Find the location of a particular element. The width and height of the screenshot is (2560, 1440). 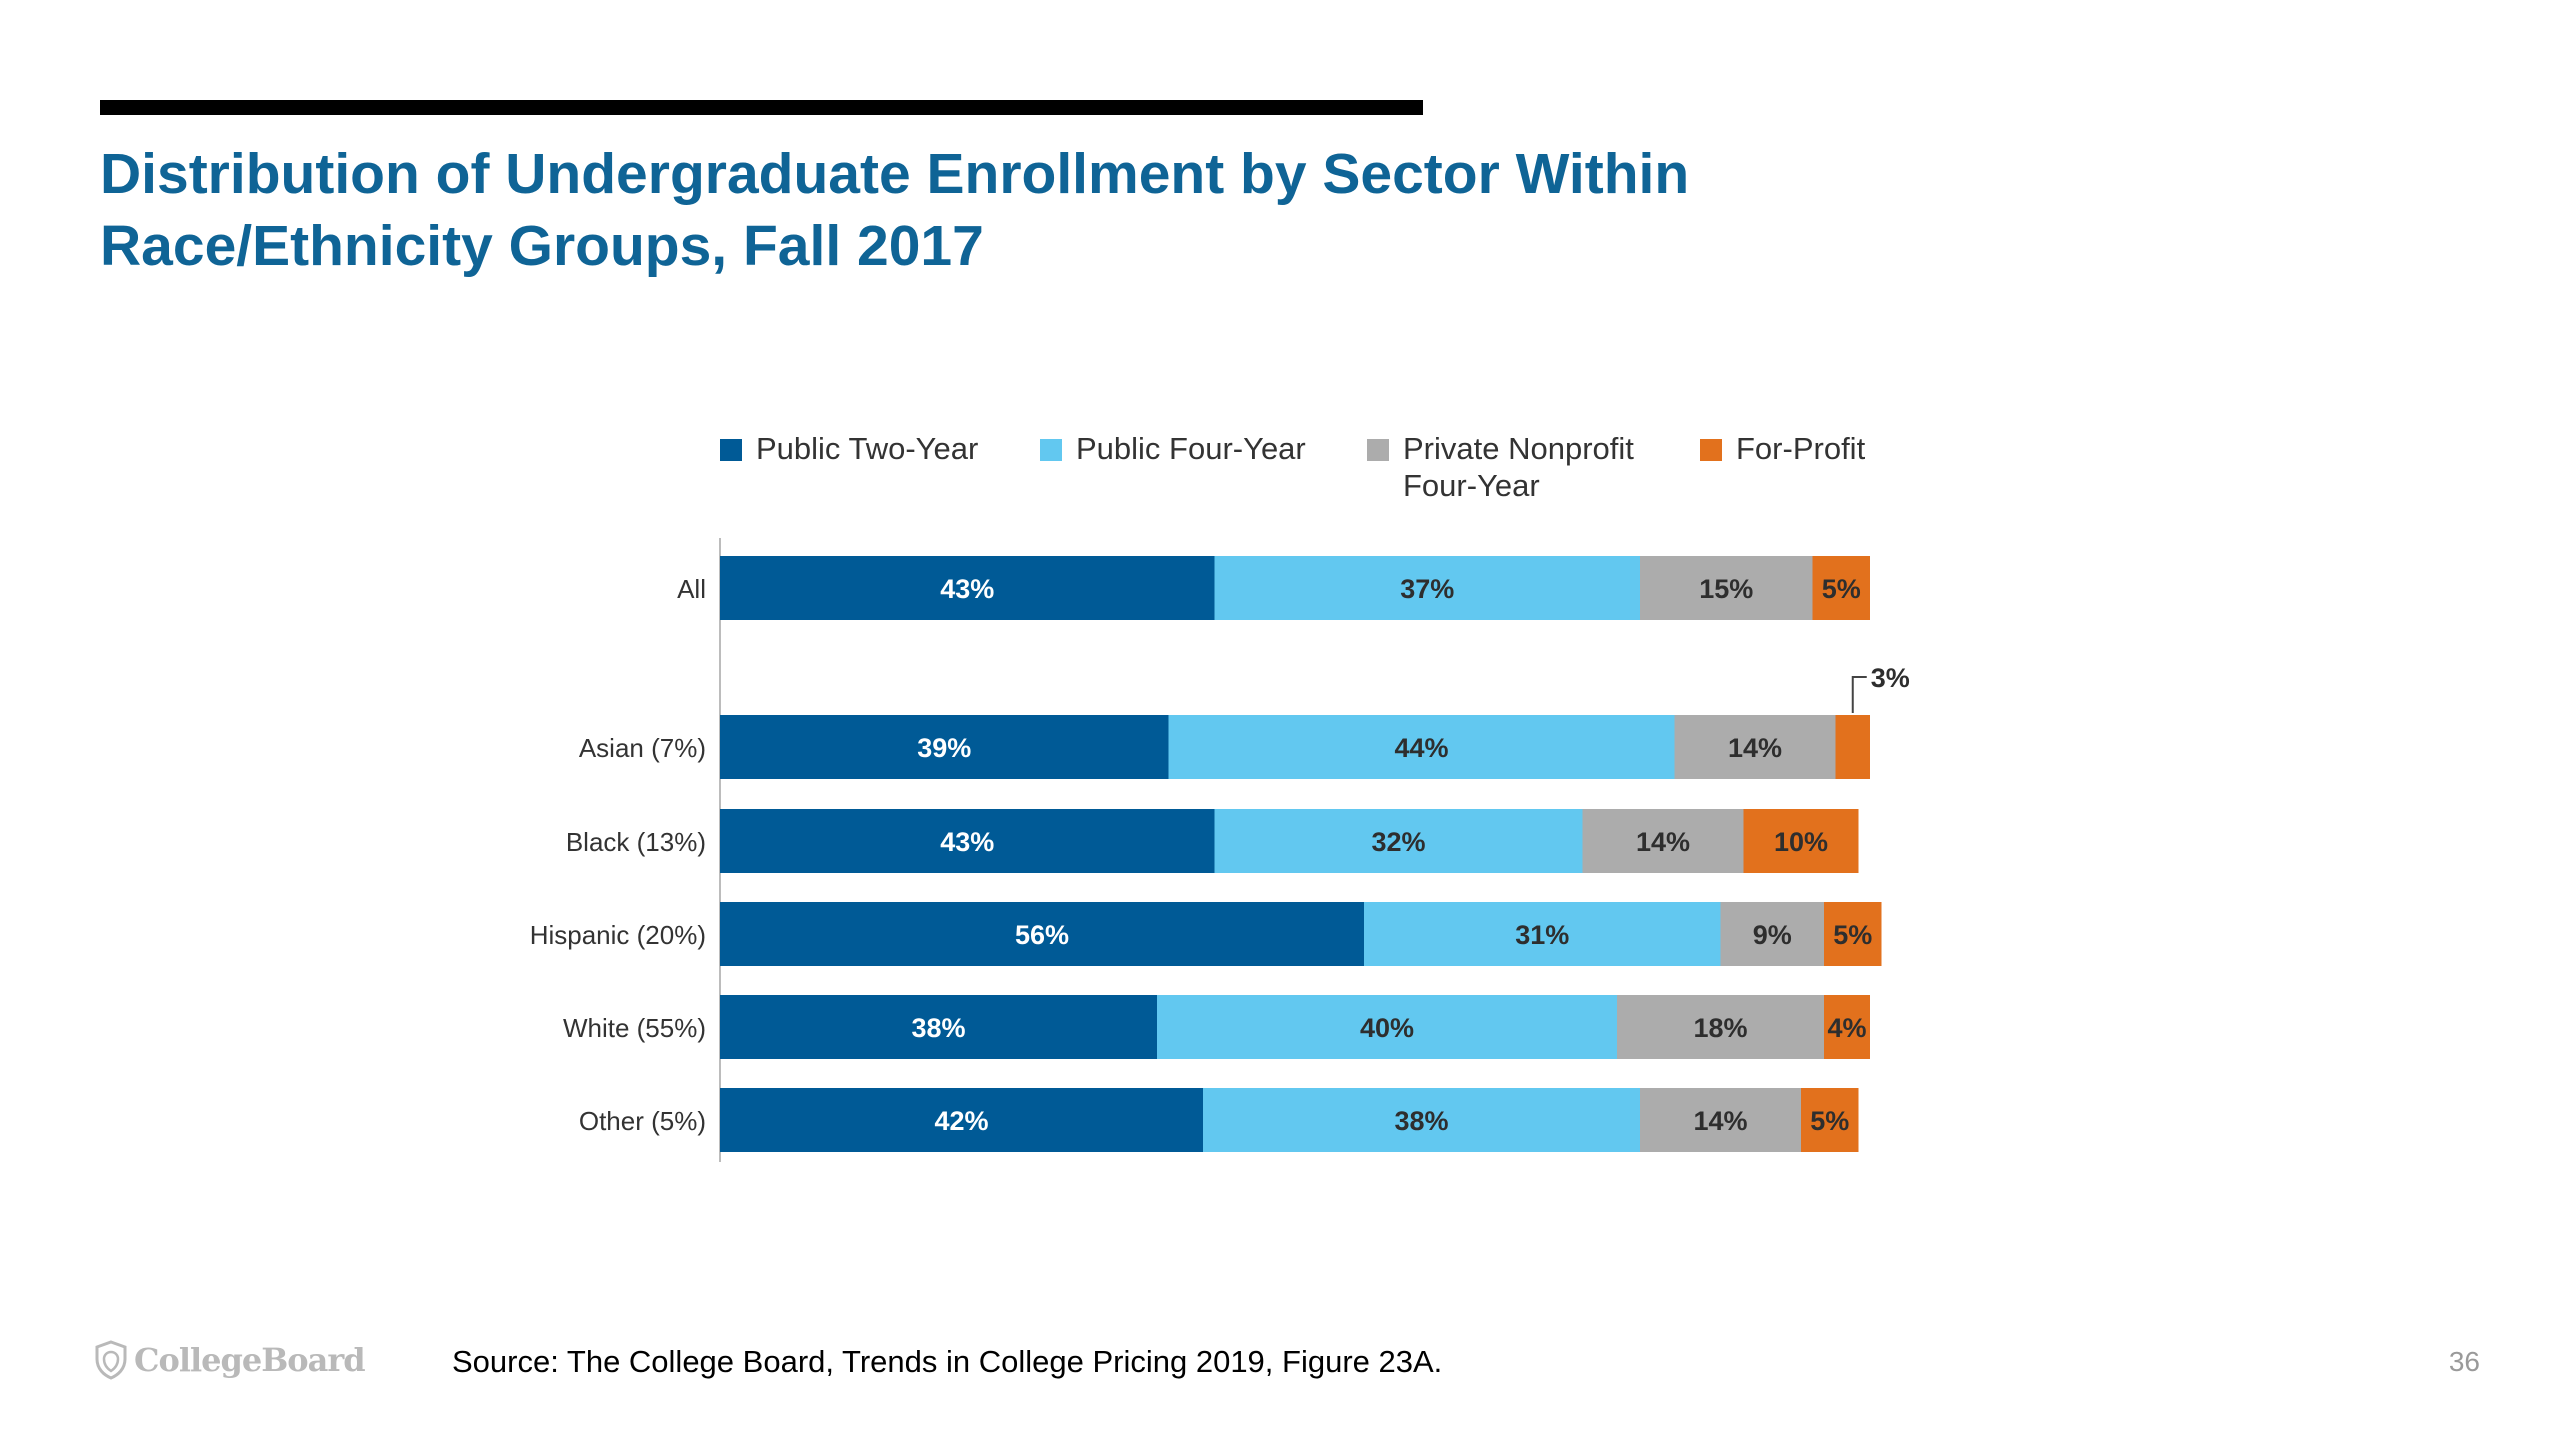

legend-label: Public Four-Year is located at coordinates (1191, 448).